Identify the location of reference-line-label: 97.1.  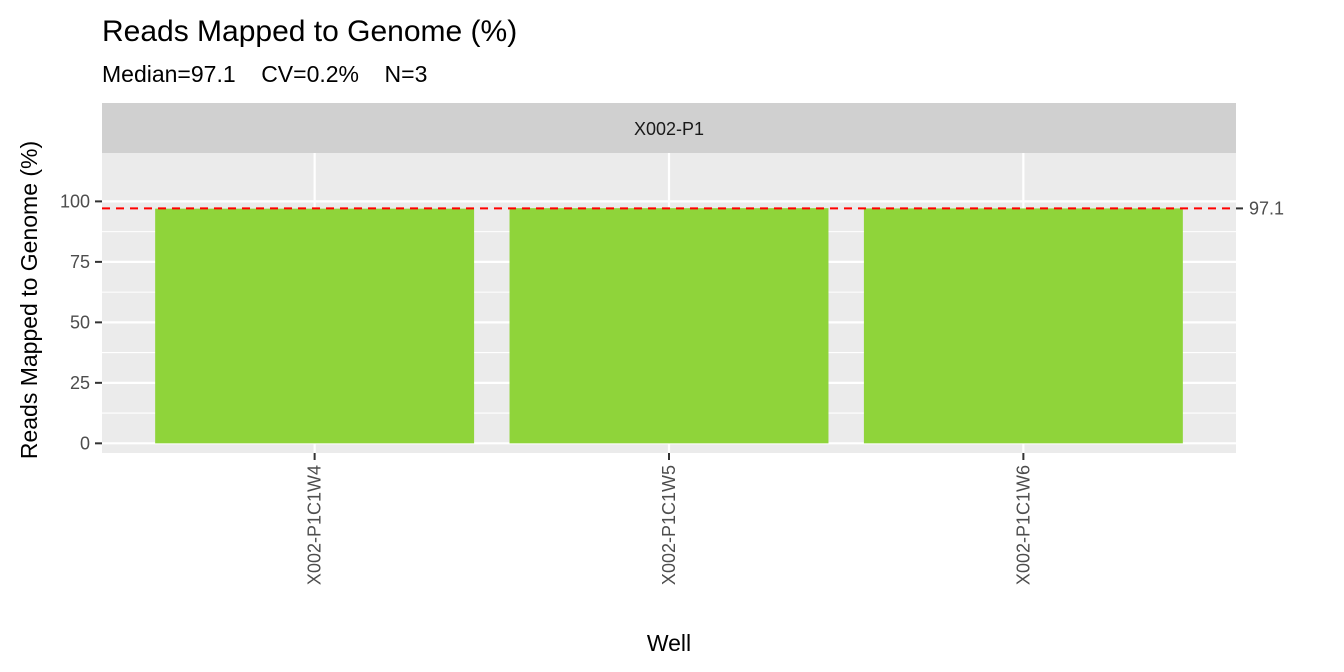
(1266, 208).